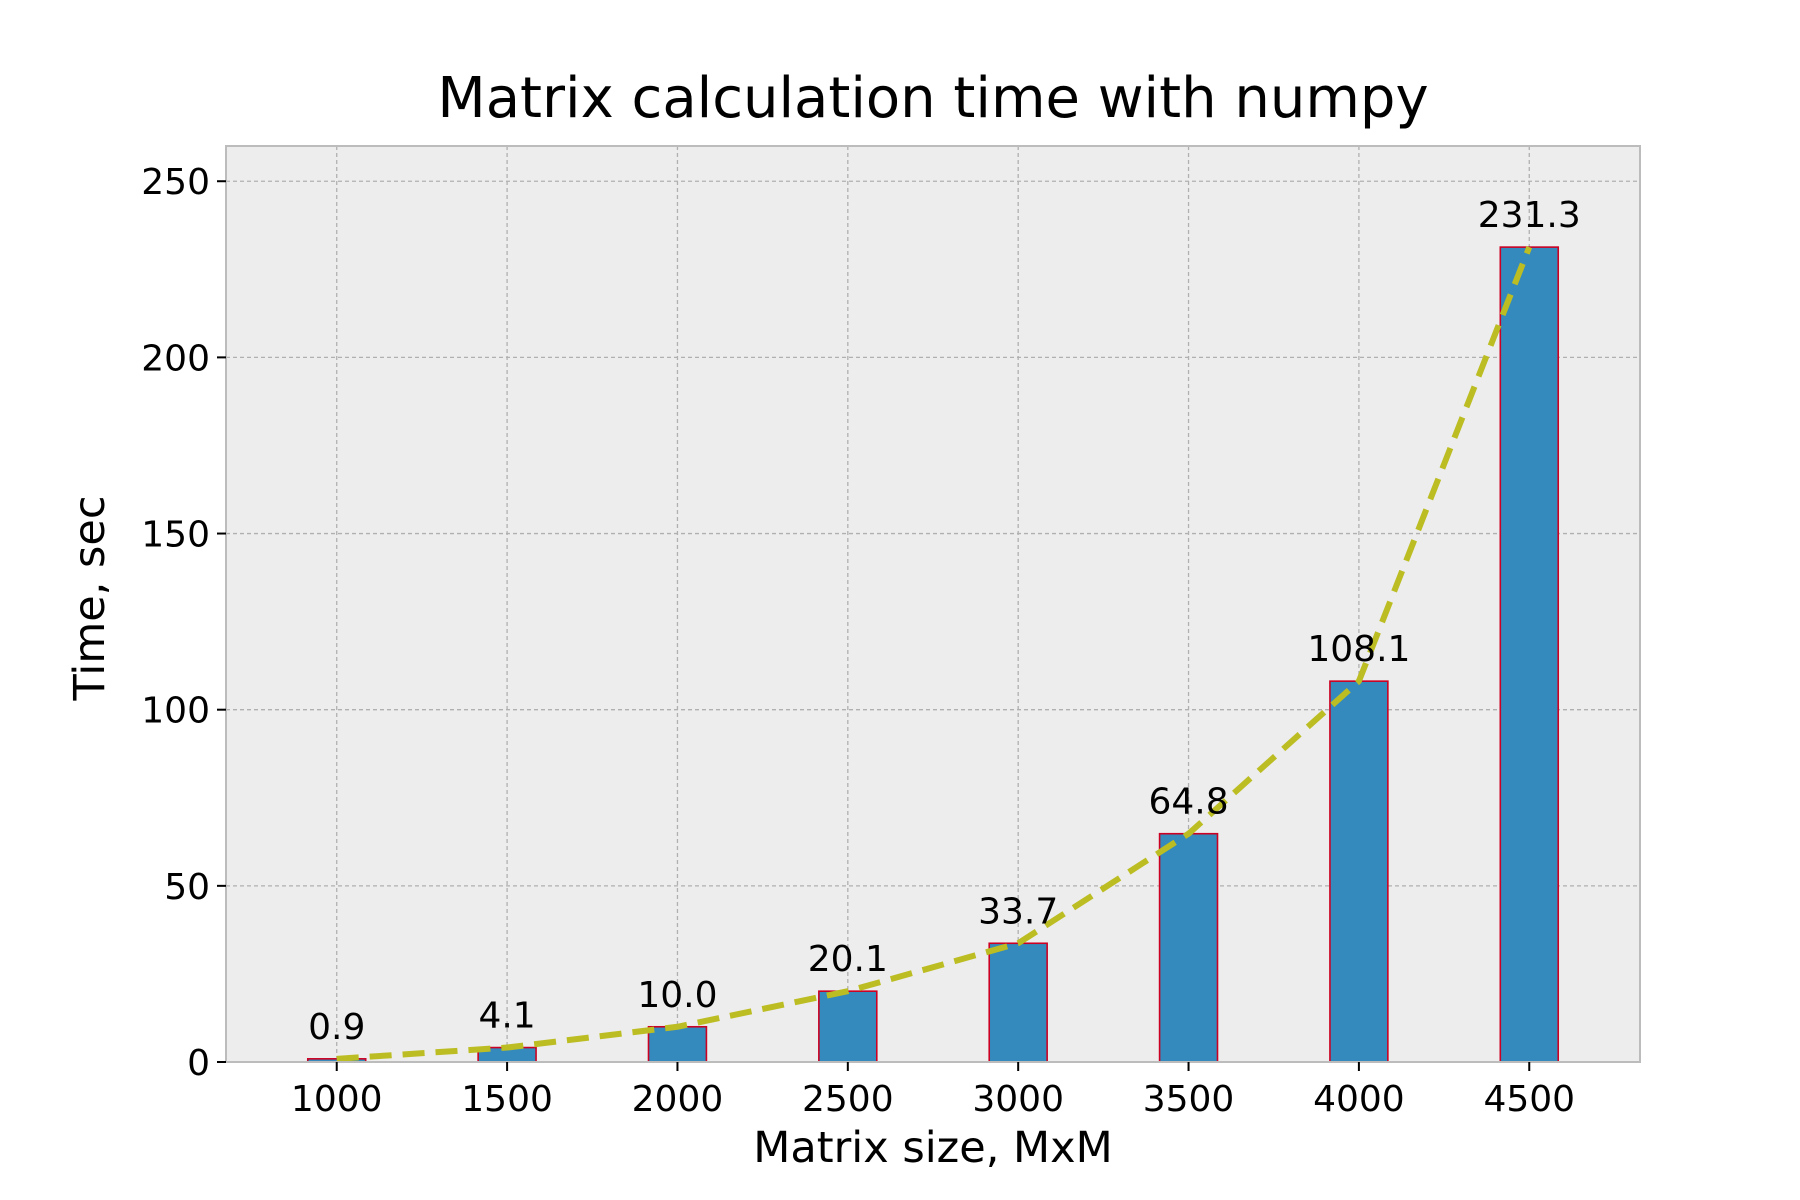  Describe the element at coordinates (198, 1063) in the screenshot. I see `y-tick-label: 0` at that location.